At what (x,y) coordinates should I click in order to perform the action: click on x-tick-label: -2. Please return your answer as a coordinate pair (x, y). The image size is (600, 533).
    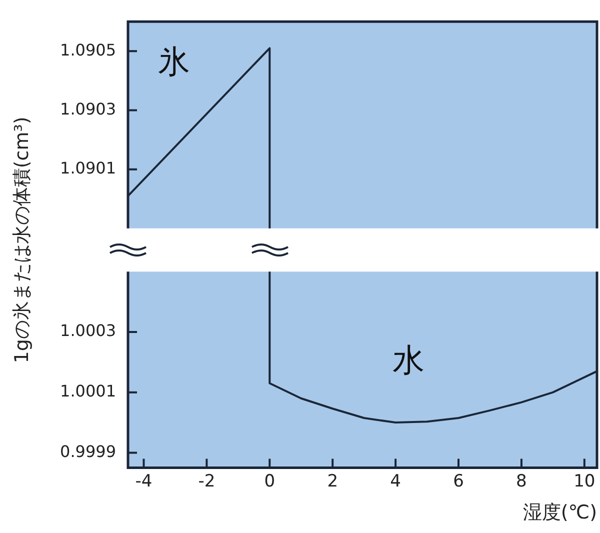
    Looking at the image, I should click on (207, 481).